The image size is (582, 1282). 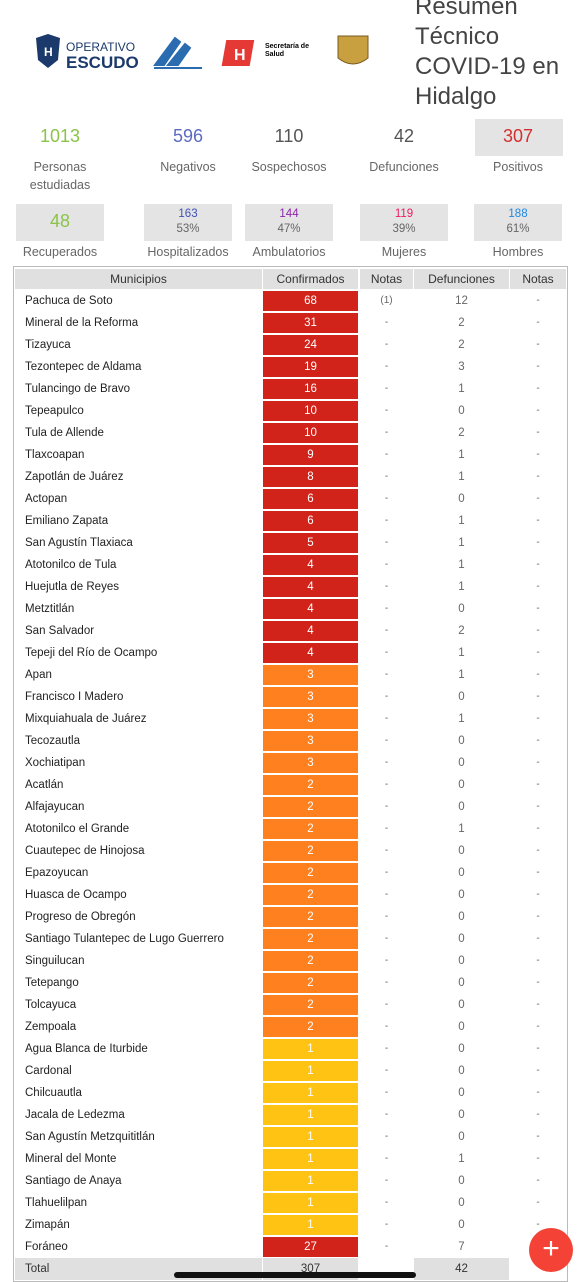 What do you see at coordinates (50, 609) in the screenshot?
I see `municipio: Metztitlán` at bounding box center [50, 609].